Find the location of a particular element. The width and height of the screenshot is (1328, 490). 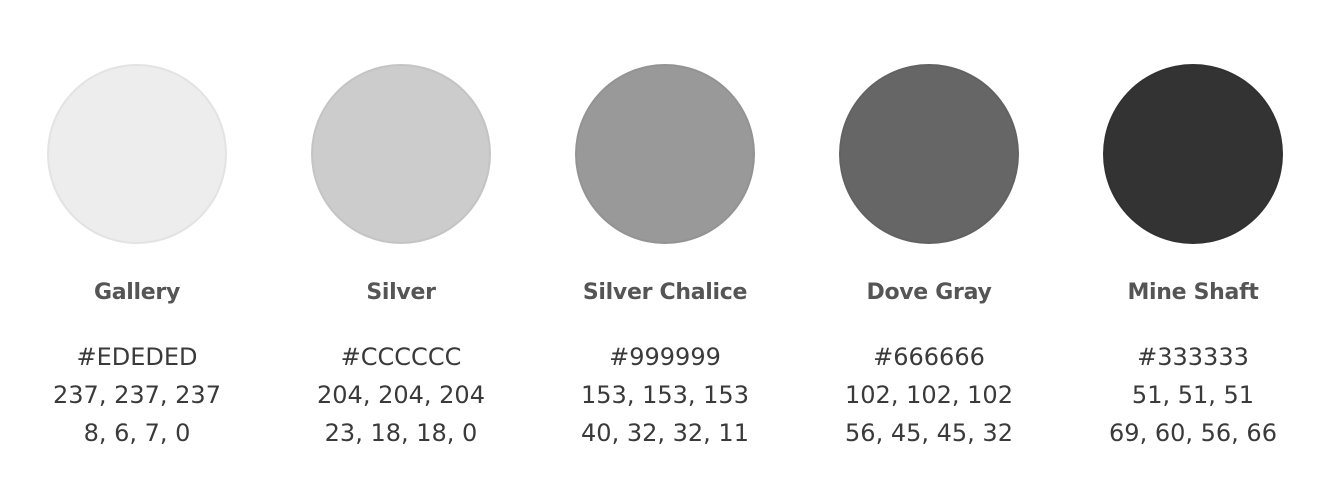

rgb-value: 51, 51, 51 is located at coordinates (1193, 395).